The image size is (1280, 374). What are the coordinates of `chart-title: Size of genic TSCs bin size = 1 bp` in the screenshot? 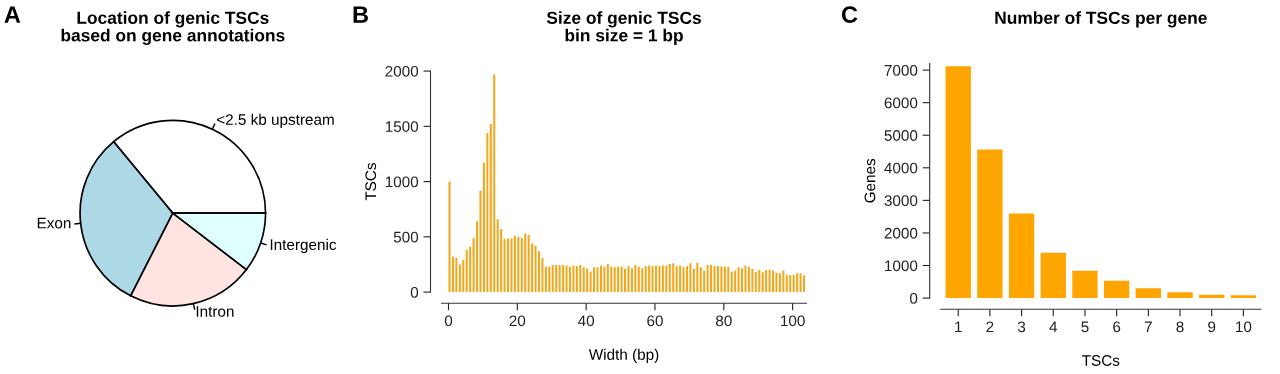 It's located at (623, 28).